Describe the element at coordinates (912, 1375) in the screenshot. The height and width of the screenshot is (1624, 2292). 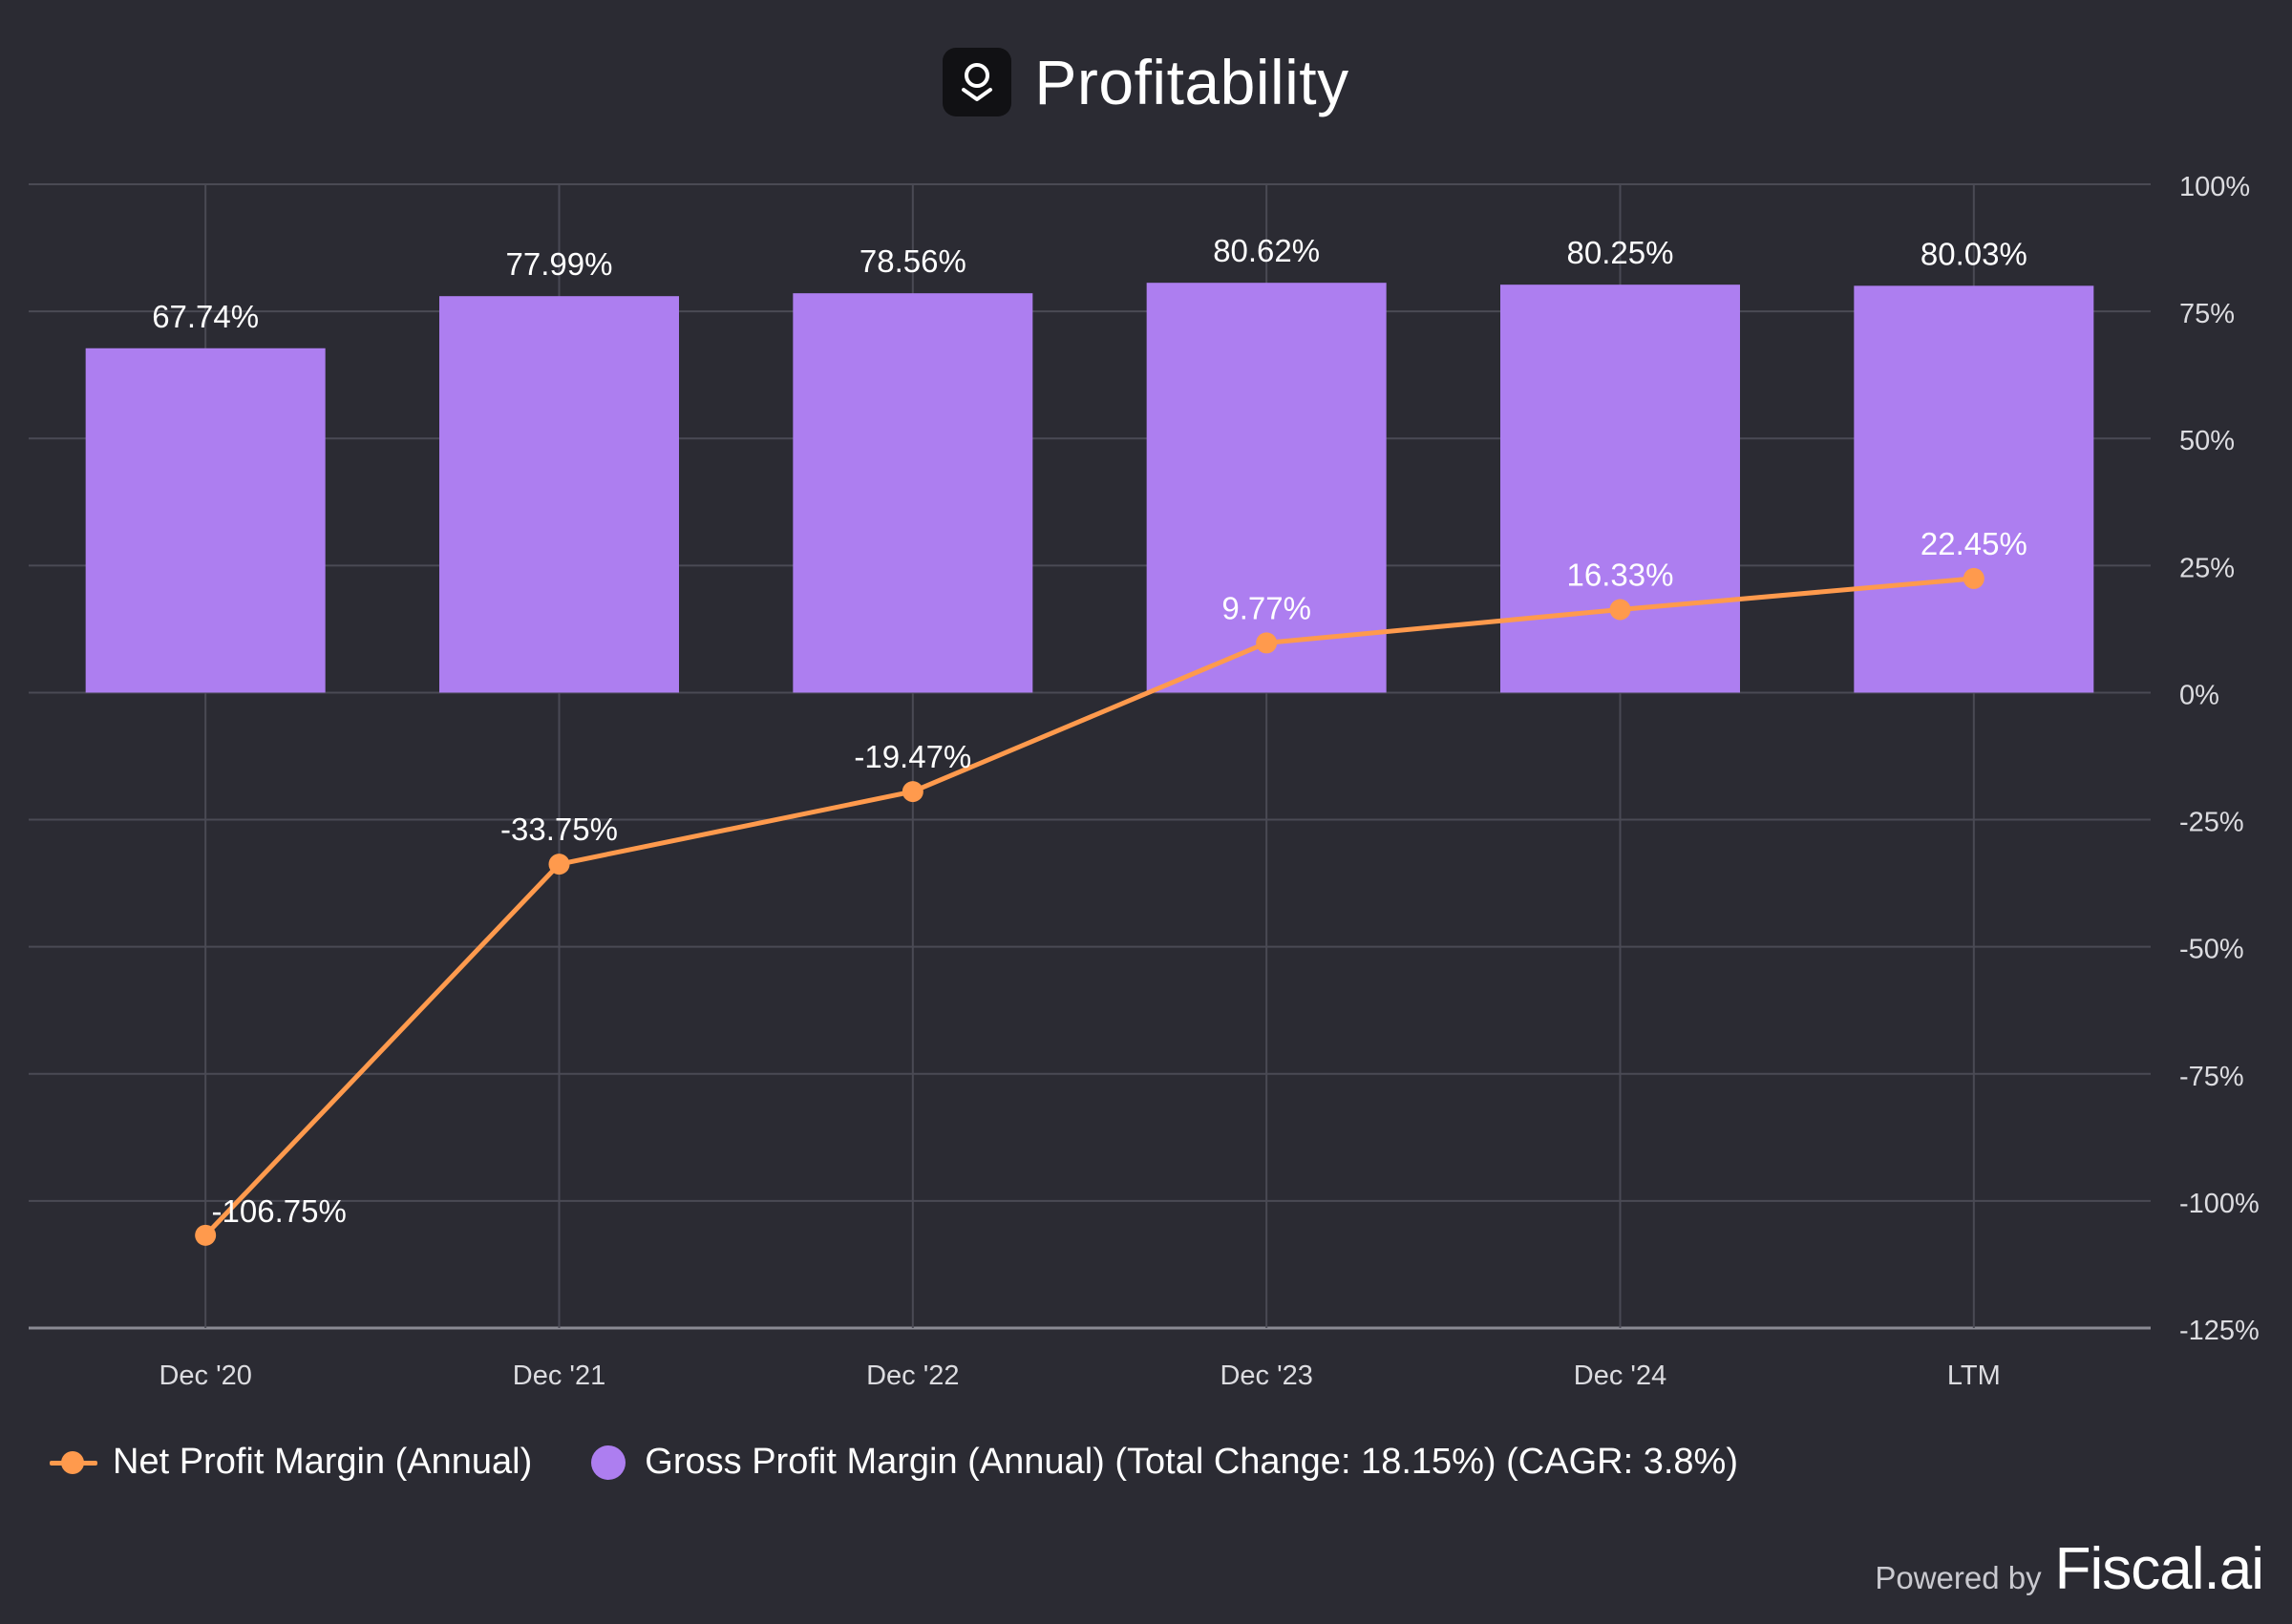
I see `x-tick-label: Dec '22` at that location.